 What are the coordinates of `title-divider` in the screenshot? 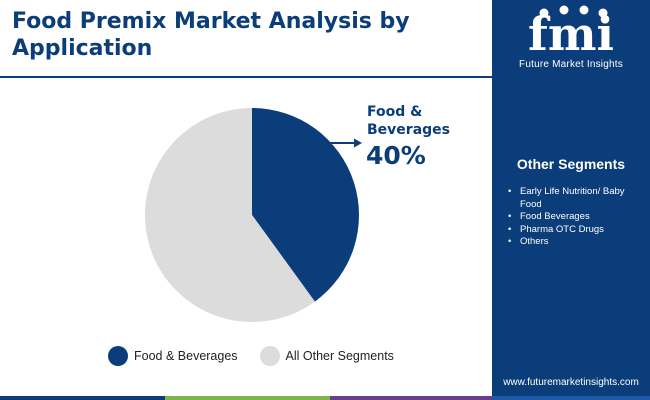 It's located at (246, 77).